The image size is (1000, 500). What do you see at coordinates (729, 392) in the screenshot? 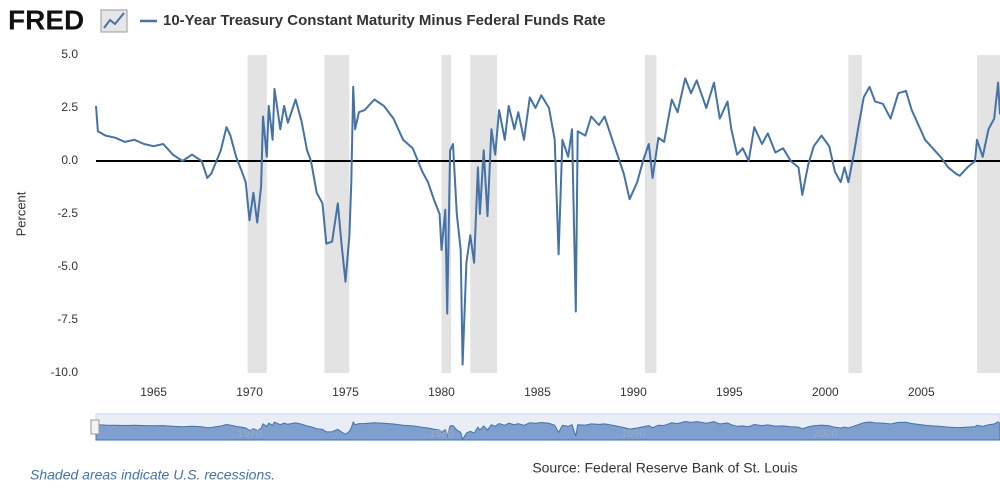
I see `x-tick-label: 1995` at bounding box center [729, 392].